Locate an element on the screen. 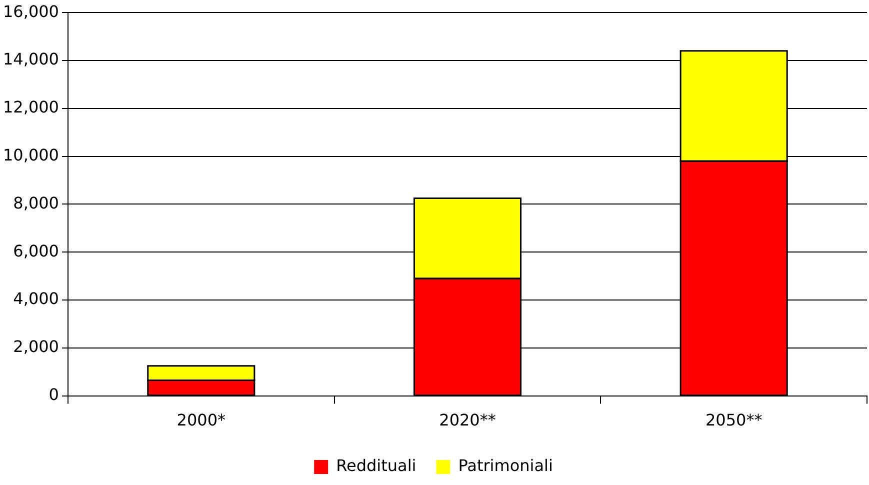 Image resolution: width=869 pixels, height=485 pixels. x-tick-label: 2050** is located at coordinates (733, 420).